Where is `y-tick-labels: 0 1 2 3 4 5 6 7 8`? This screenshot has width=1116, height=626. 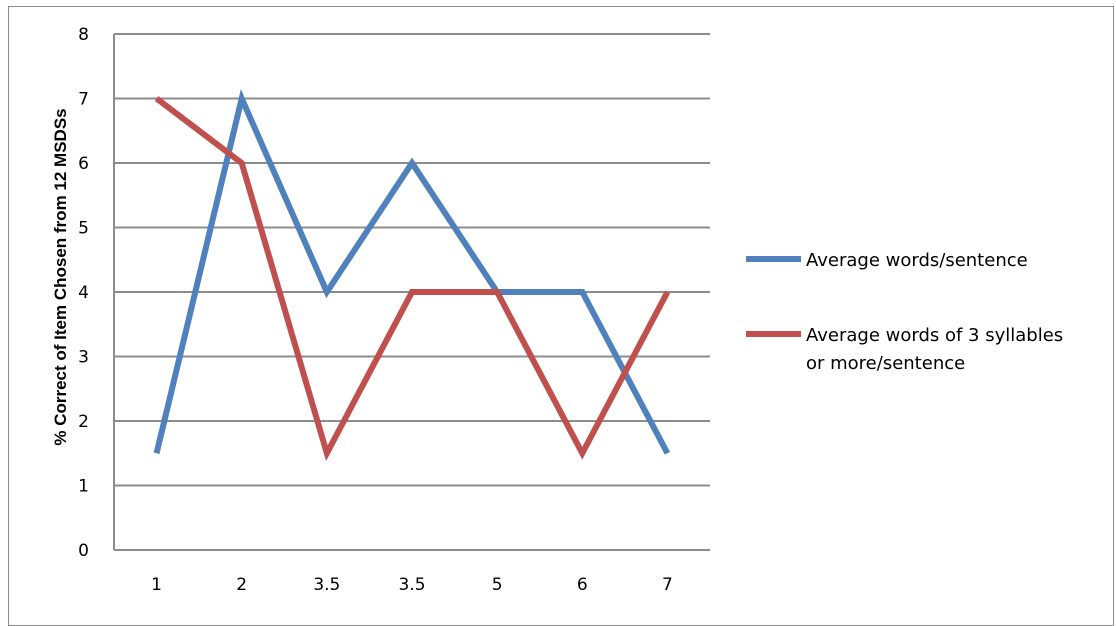 y-tick-labels: 0 1 2 3 4 5 6 7 8 is located at coordinates (83, 293).